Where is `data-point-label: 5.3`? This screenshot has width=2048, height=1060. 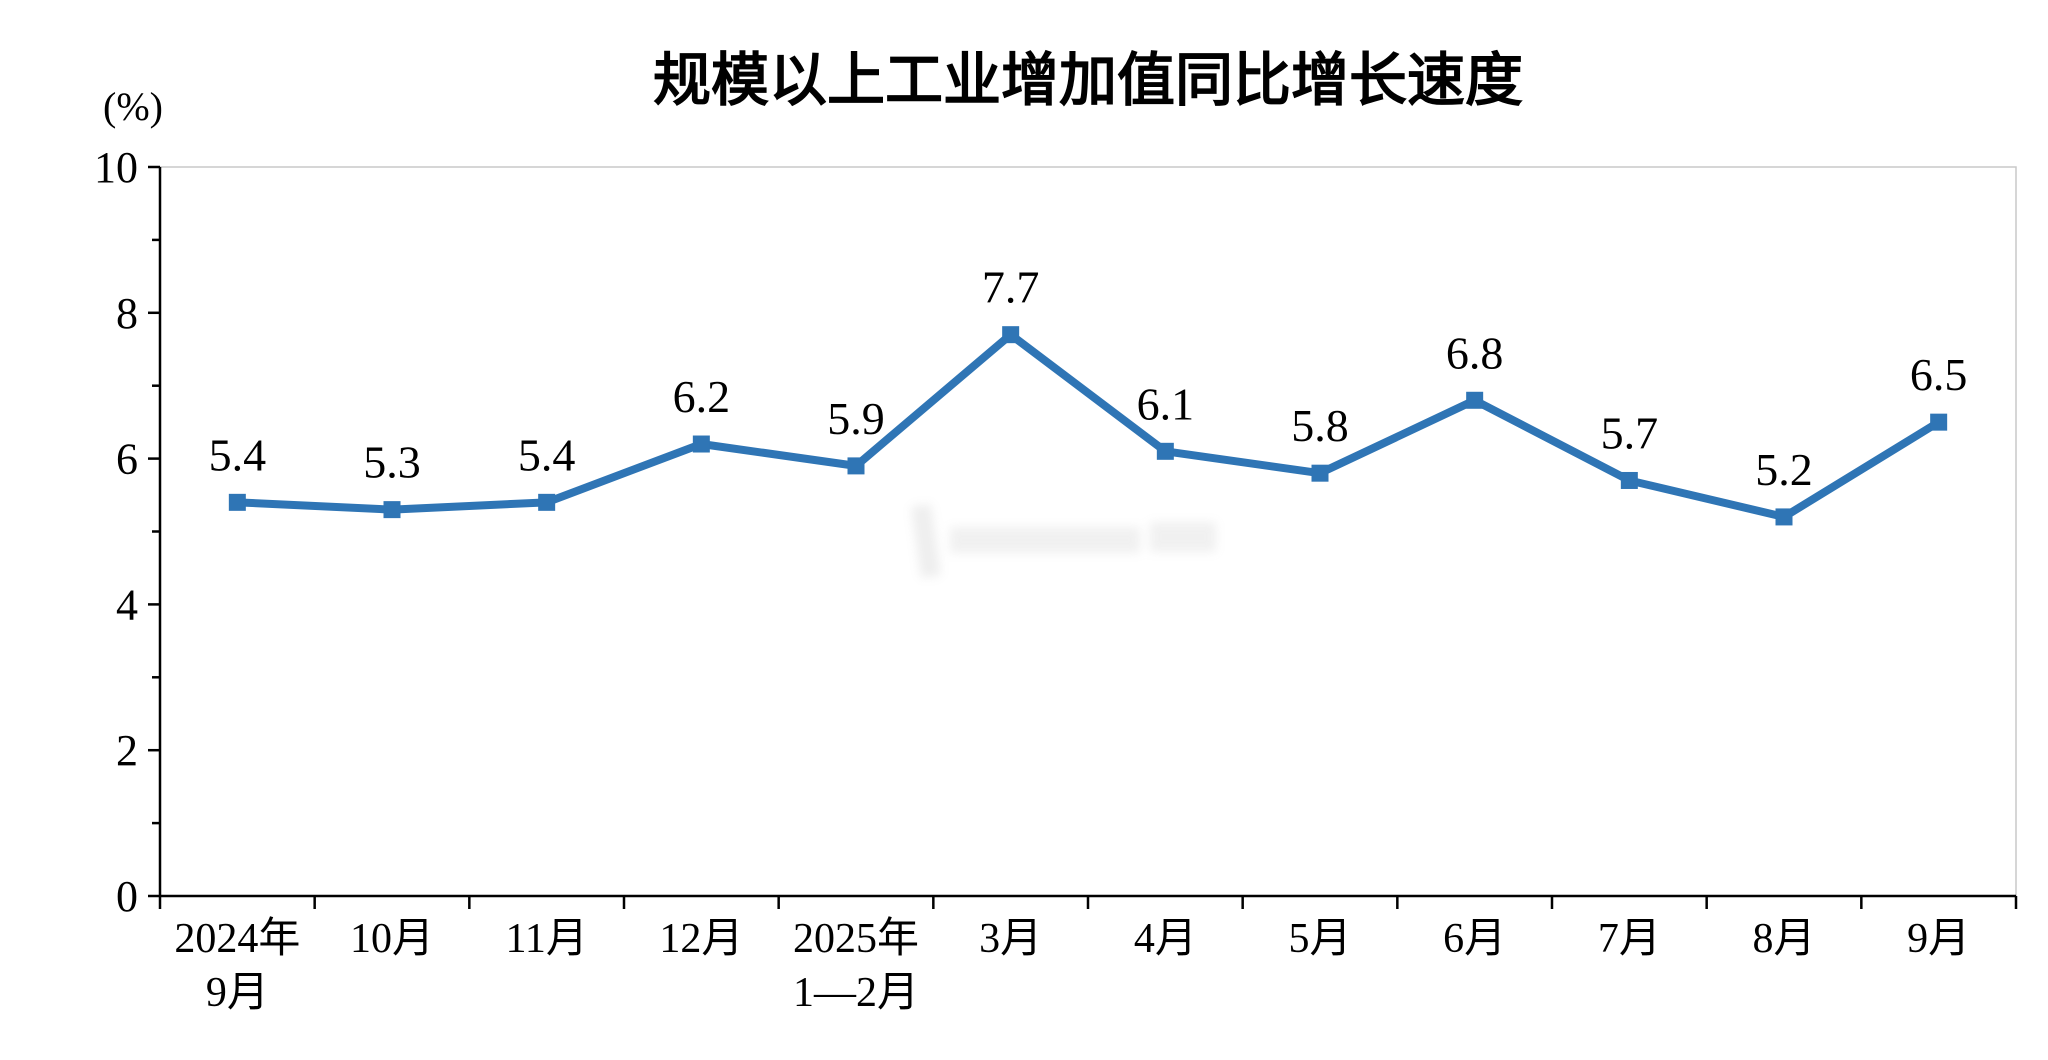 data-point-label: 5.3 is located at coordinates (392, 462).